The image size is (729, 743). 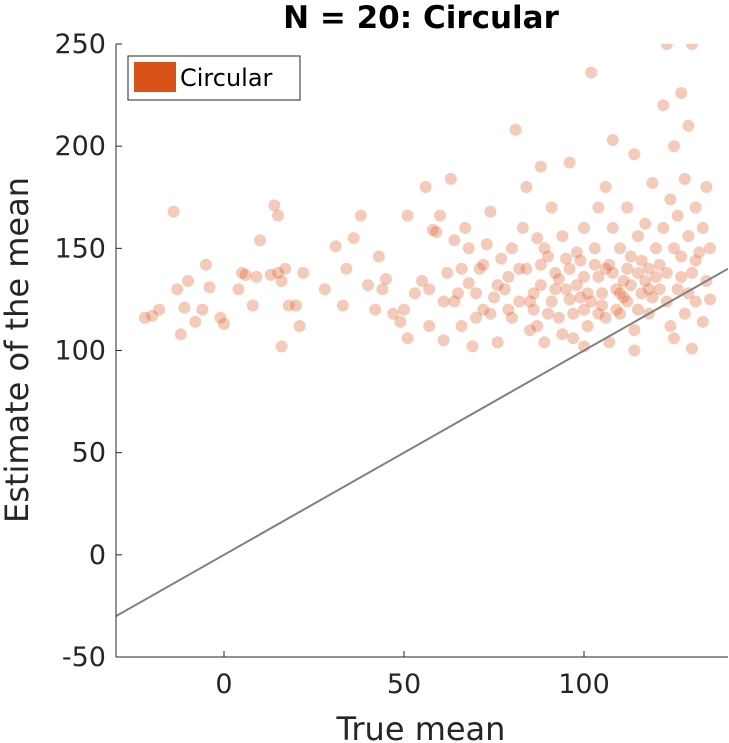 I want to click on y-tick-label: 50, so click(x=89, y=453).